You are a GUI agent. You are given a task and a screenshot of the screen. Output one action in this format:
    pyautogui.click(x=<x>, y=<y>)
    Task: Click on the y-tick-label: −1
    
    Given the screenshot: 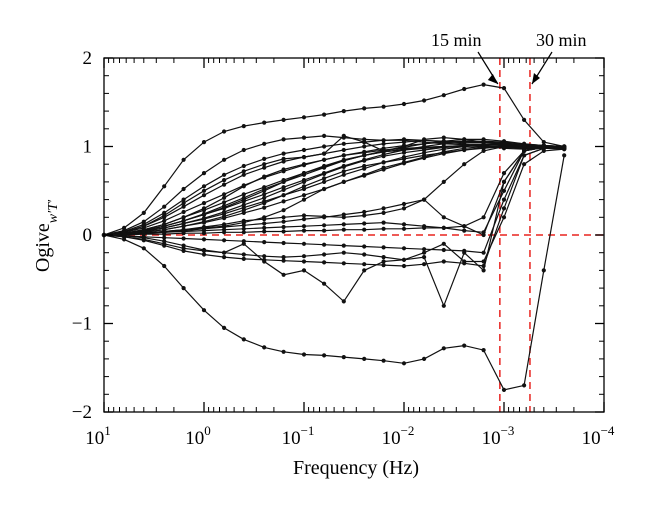 What is the action you would take?
    pyautogui.click(x=82, y=324)
    